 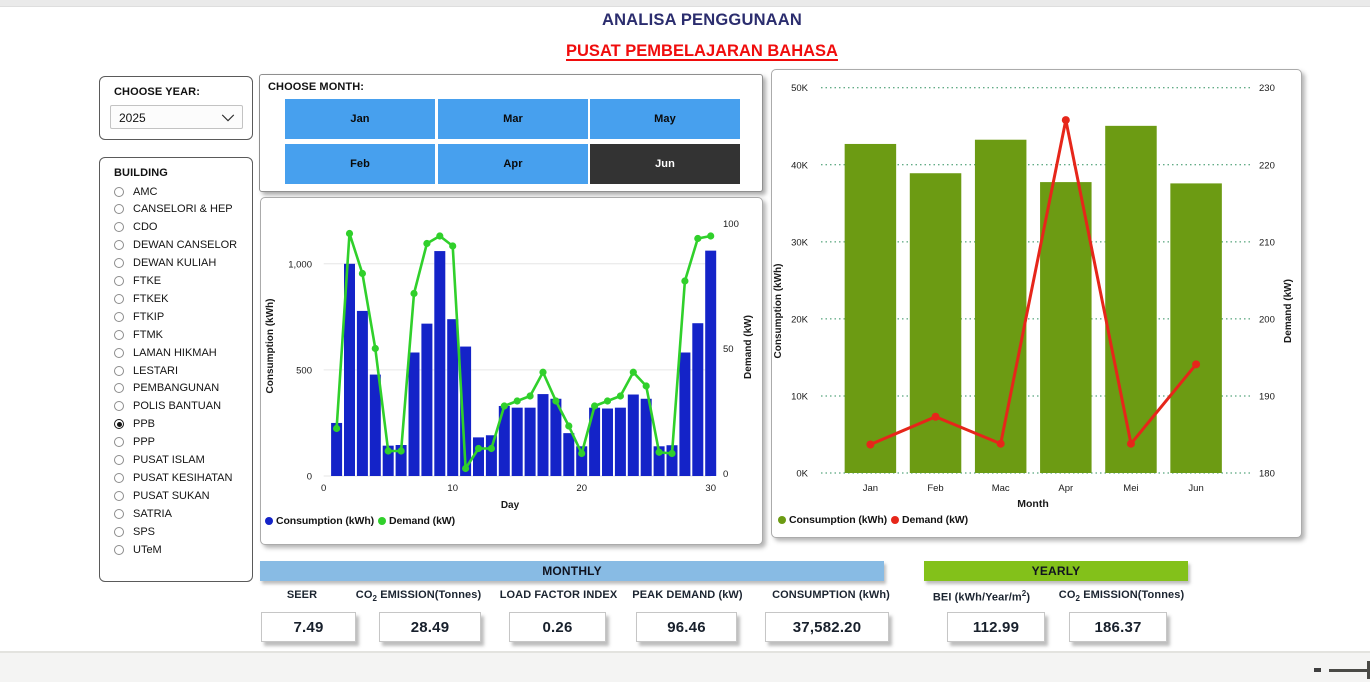 What do you see at coordinates (513, 164) in the screenshot?
I see `month-button-apr: Apr` at bounding box center [513, 164].